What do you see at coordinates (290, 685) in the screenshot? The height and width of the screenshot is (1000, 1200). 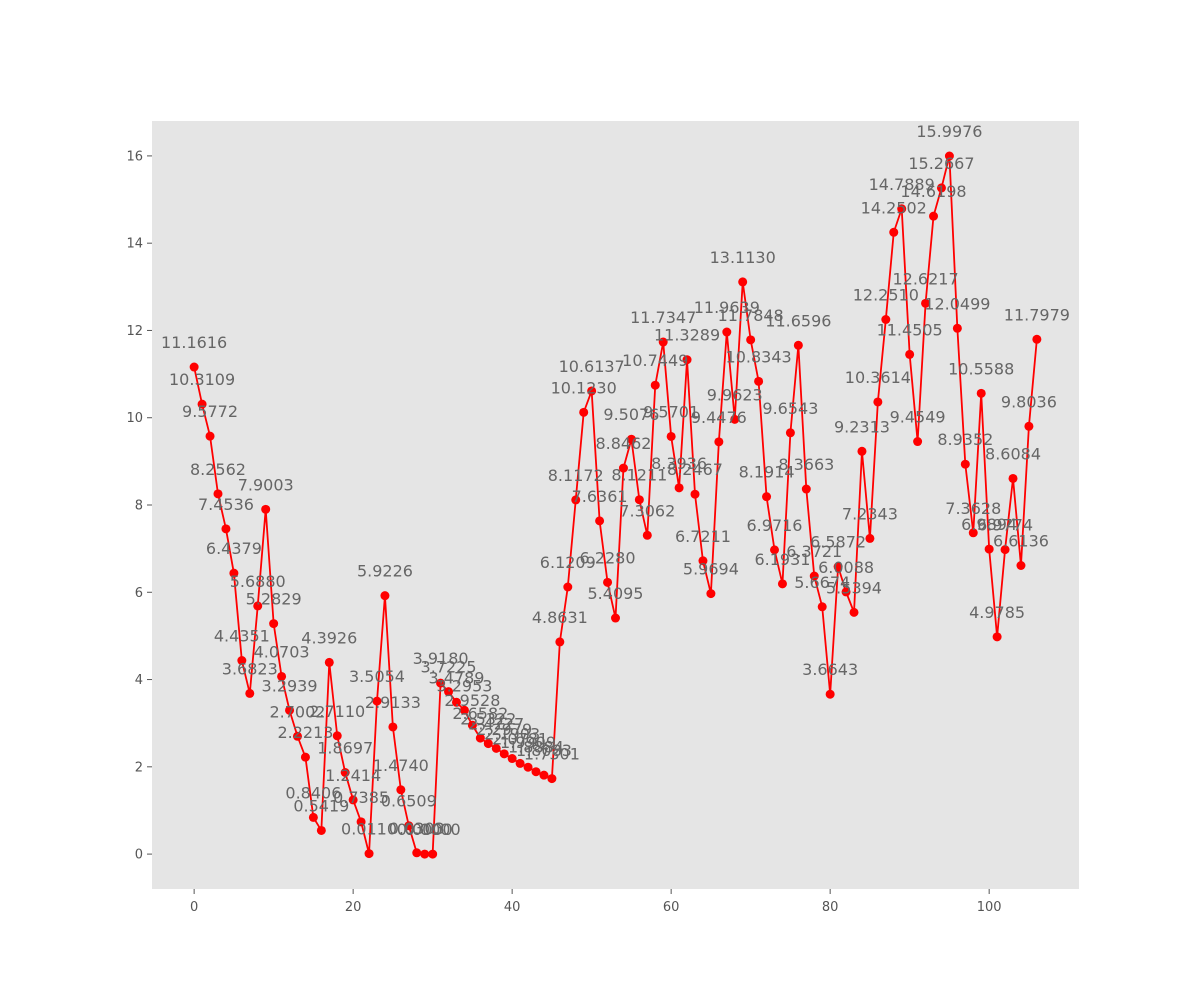 I see `data-label: 3.2939` at bounding box center [290, 685].